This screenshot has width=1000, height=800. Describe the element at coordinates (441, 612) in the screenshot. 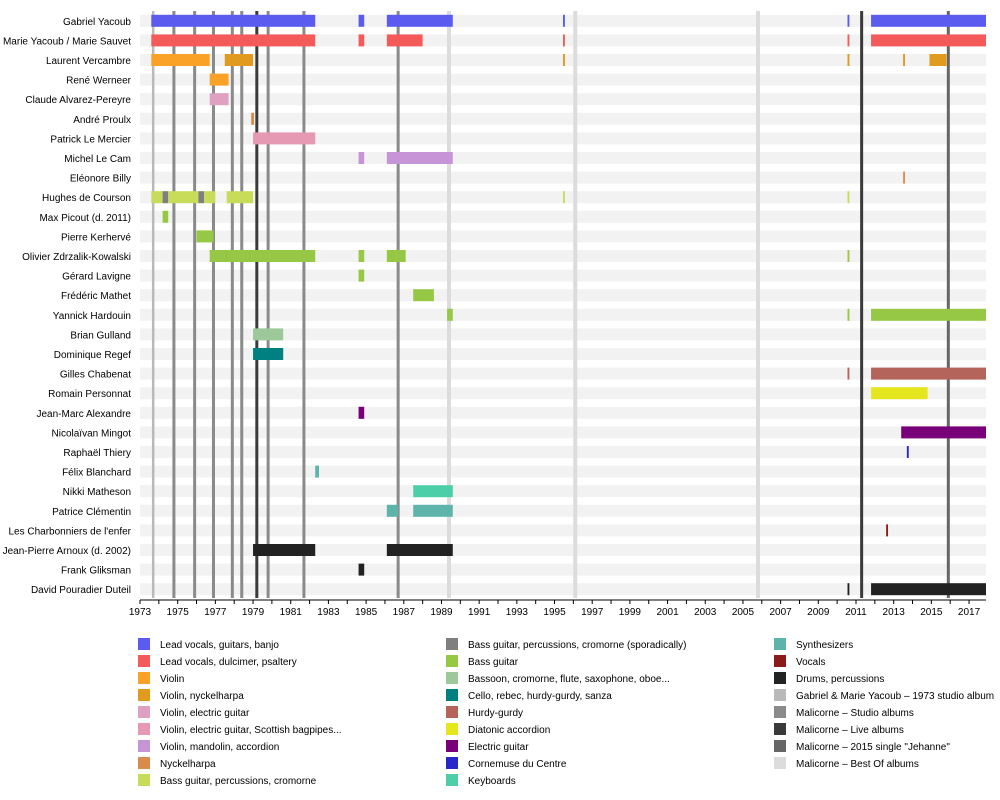

I see `x-tick-label: 1989` at that location.